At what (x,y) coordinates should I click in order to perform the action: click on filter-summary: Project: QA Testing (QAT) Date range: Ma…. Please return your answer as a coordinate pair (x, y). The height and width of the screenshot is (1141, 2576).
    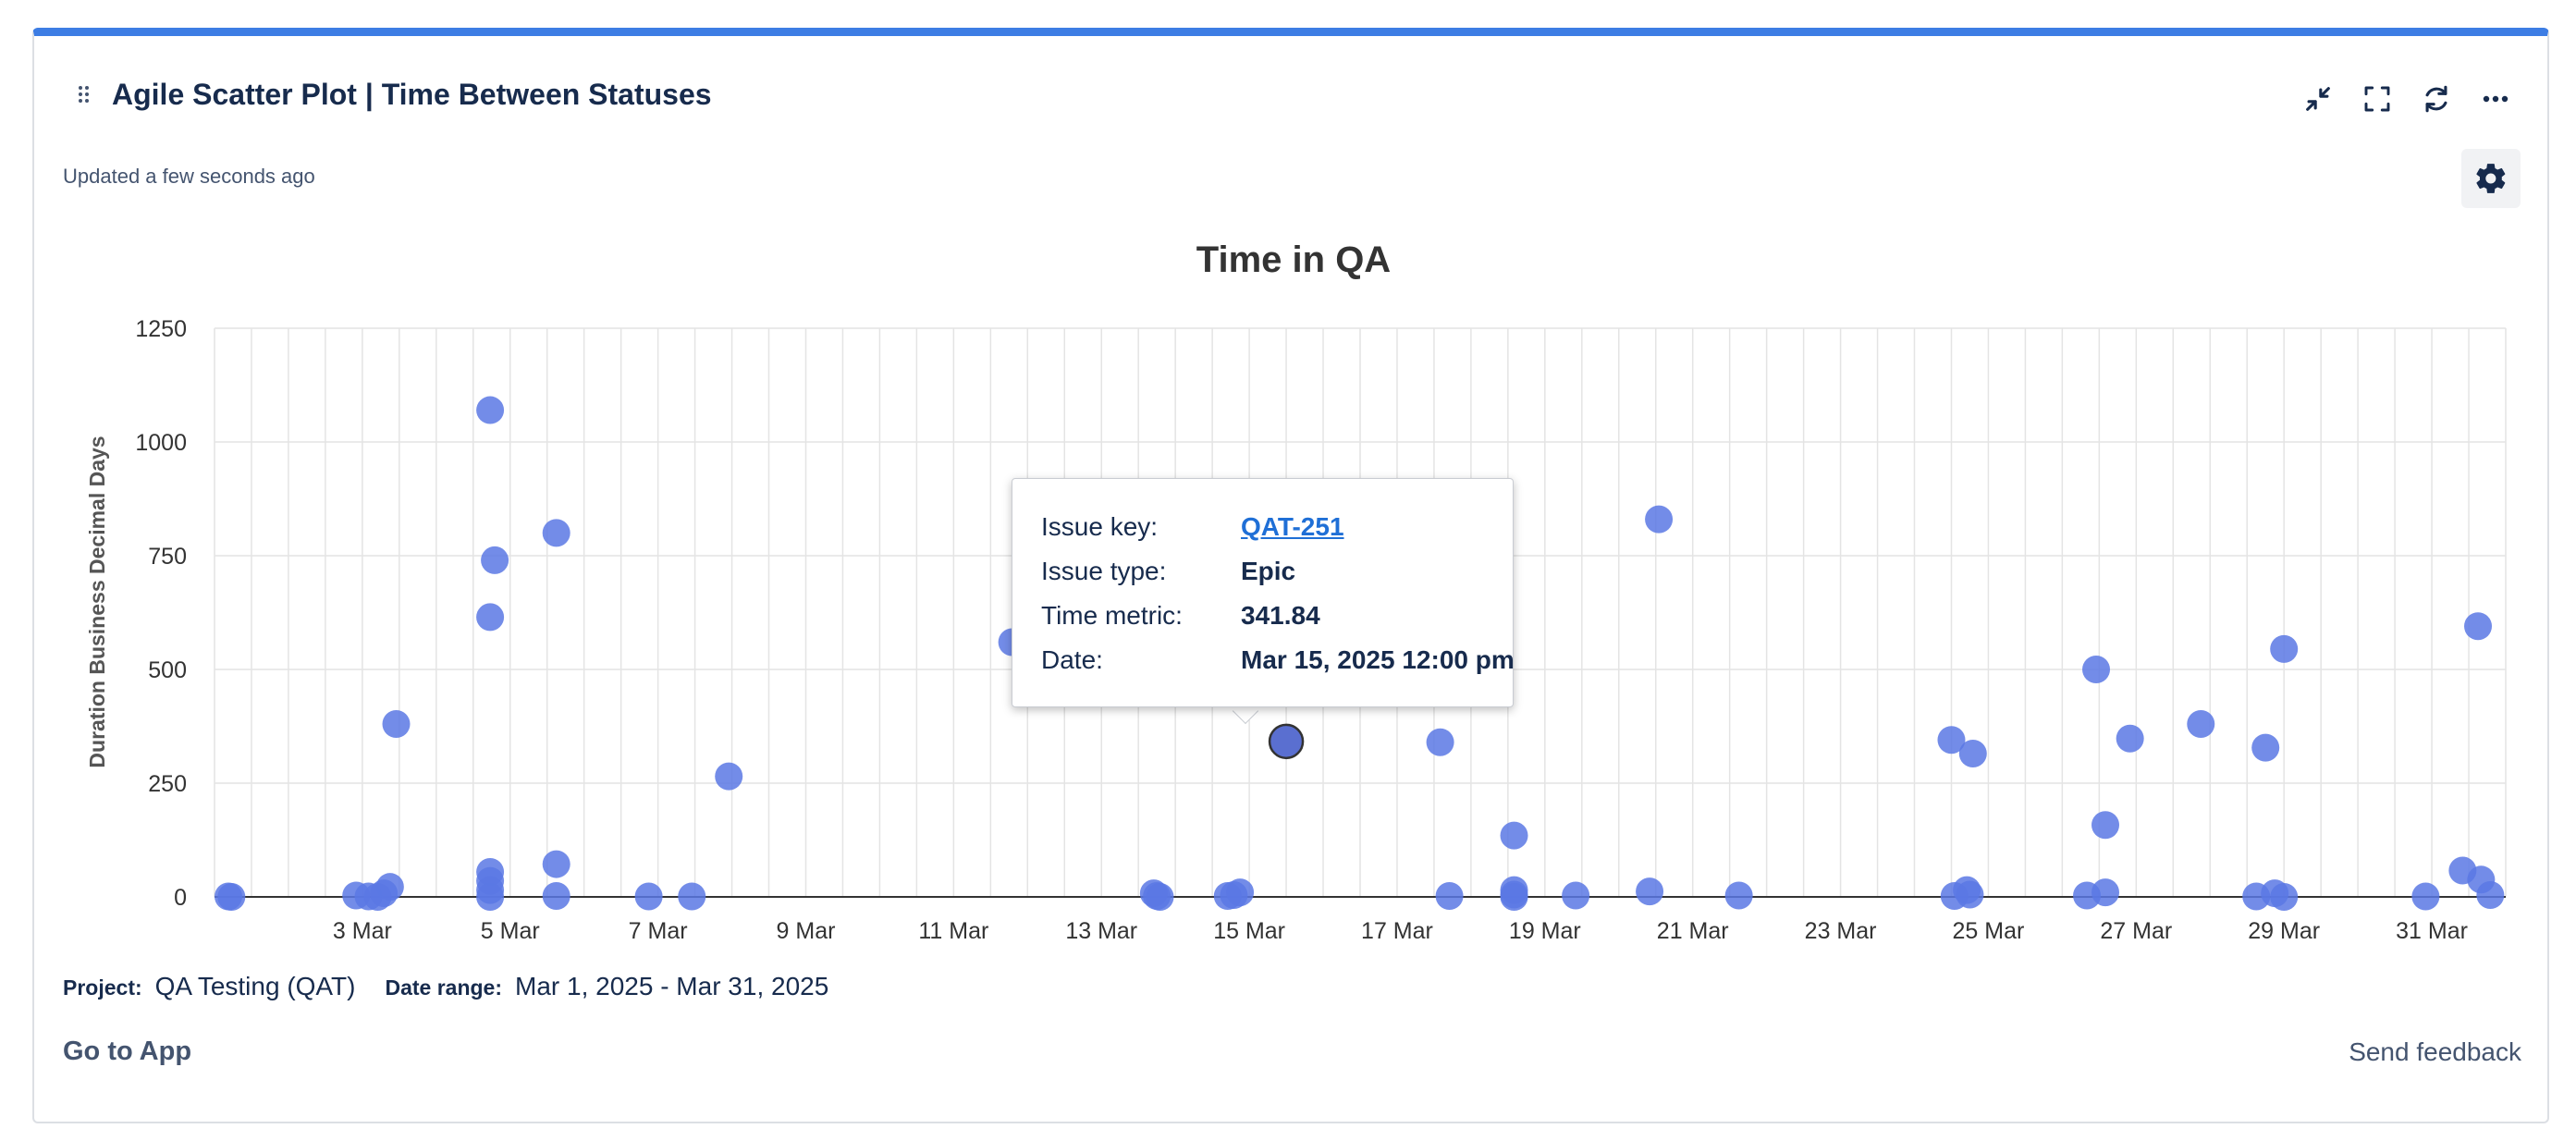
    Looking at the image, I should click on (461, 987).